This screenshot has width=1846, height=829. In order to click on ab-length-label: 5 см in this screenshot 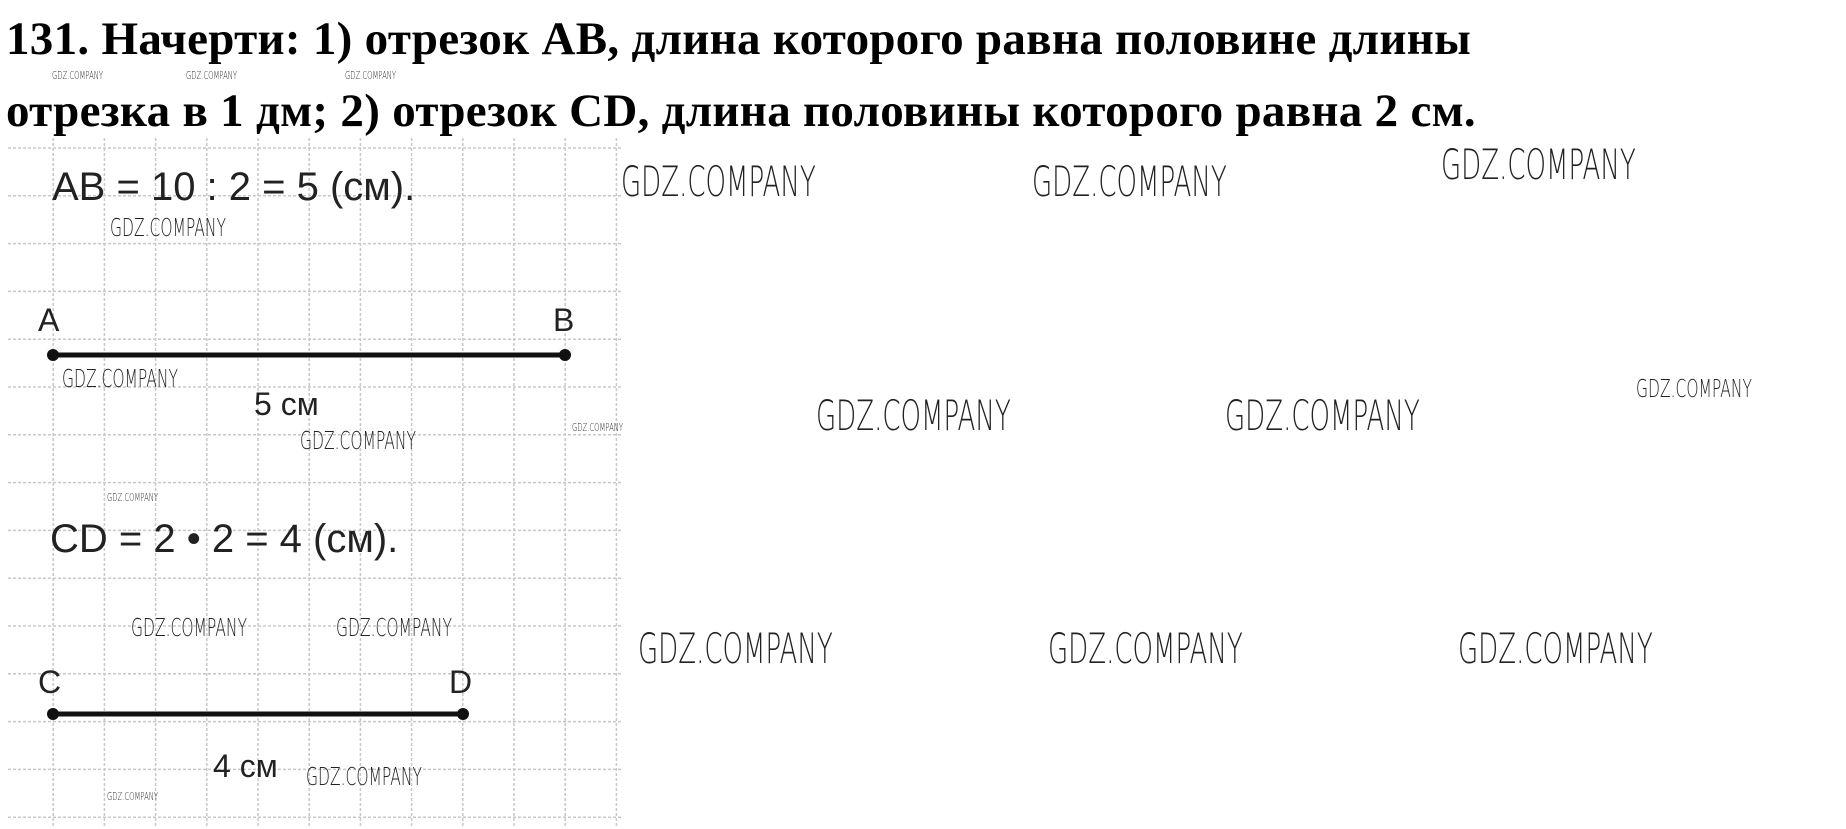, I will do `click(286, 404)`.